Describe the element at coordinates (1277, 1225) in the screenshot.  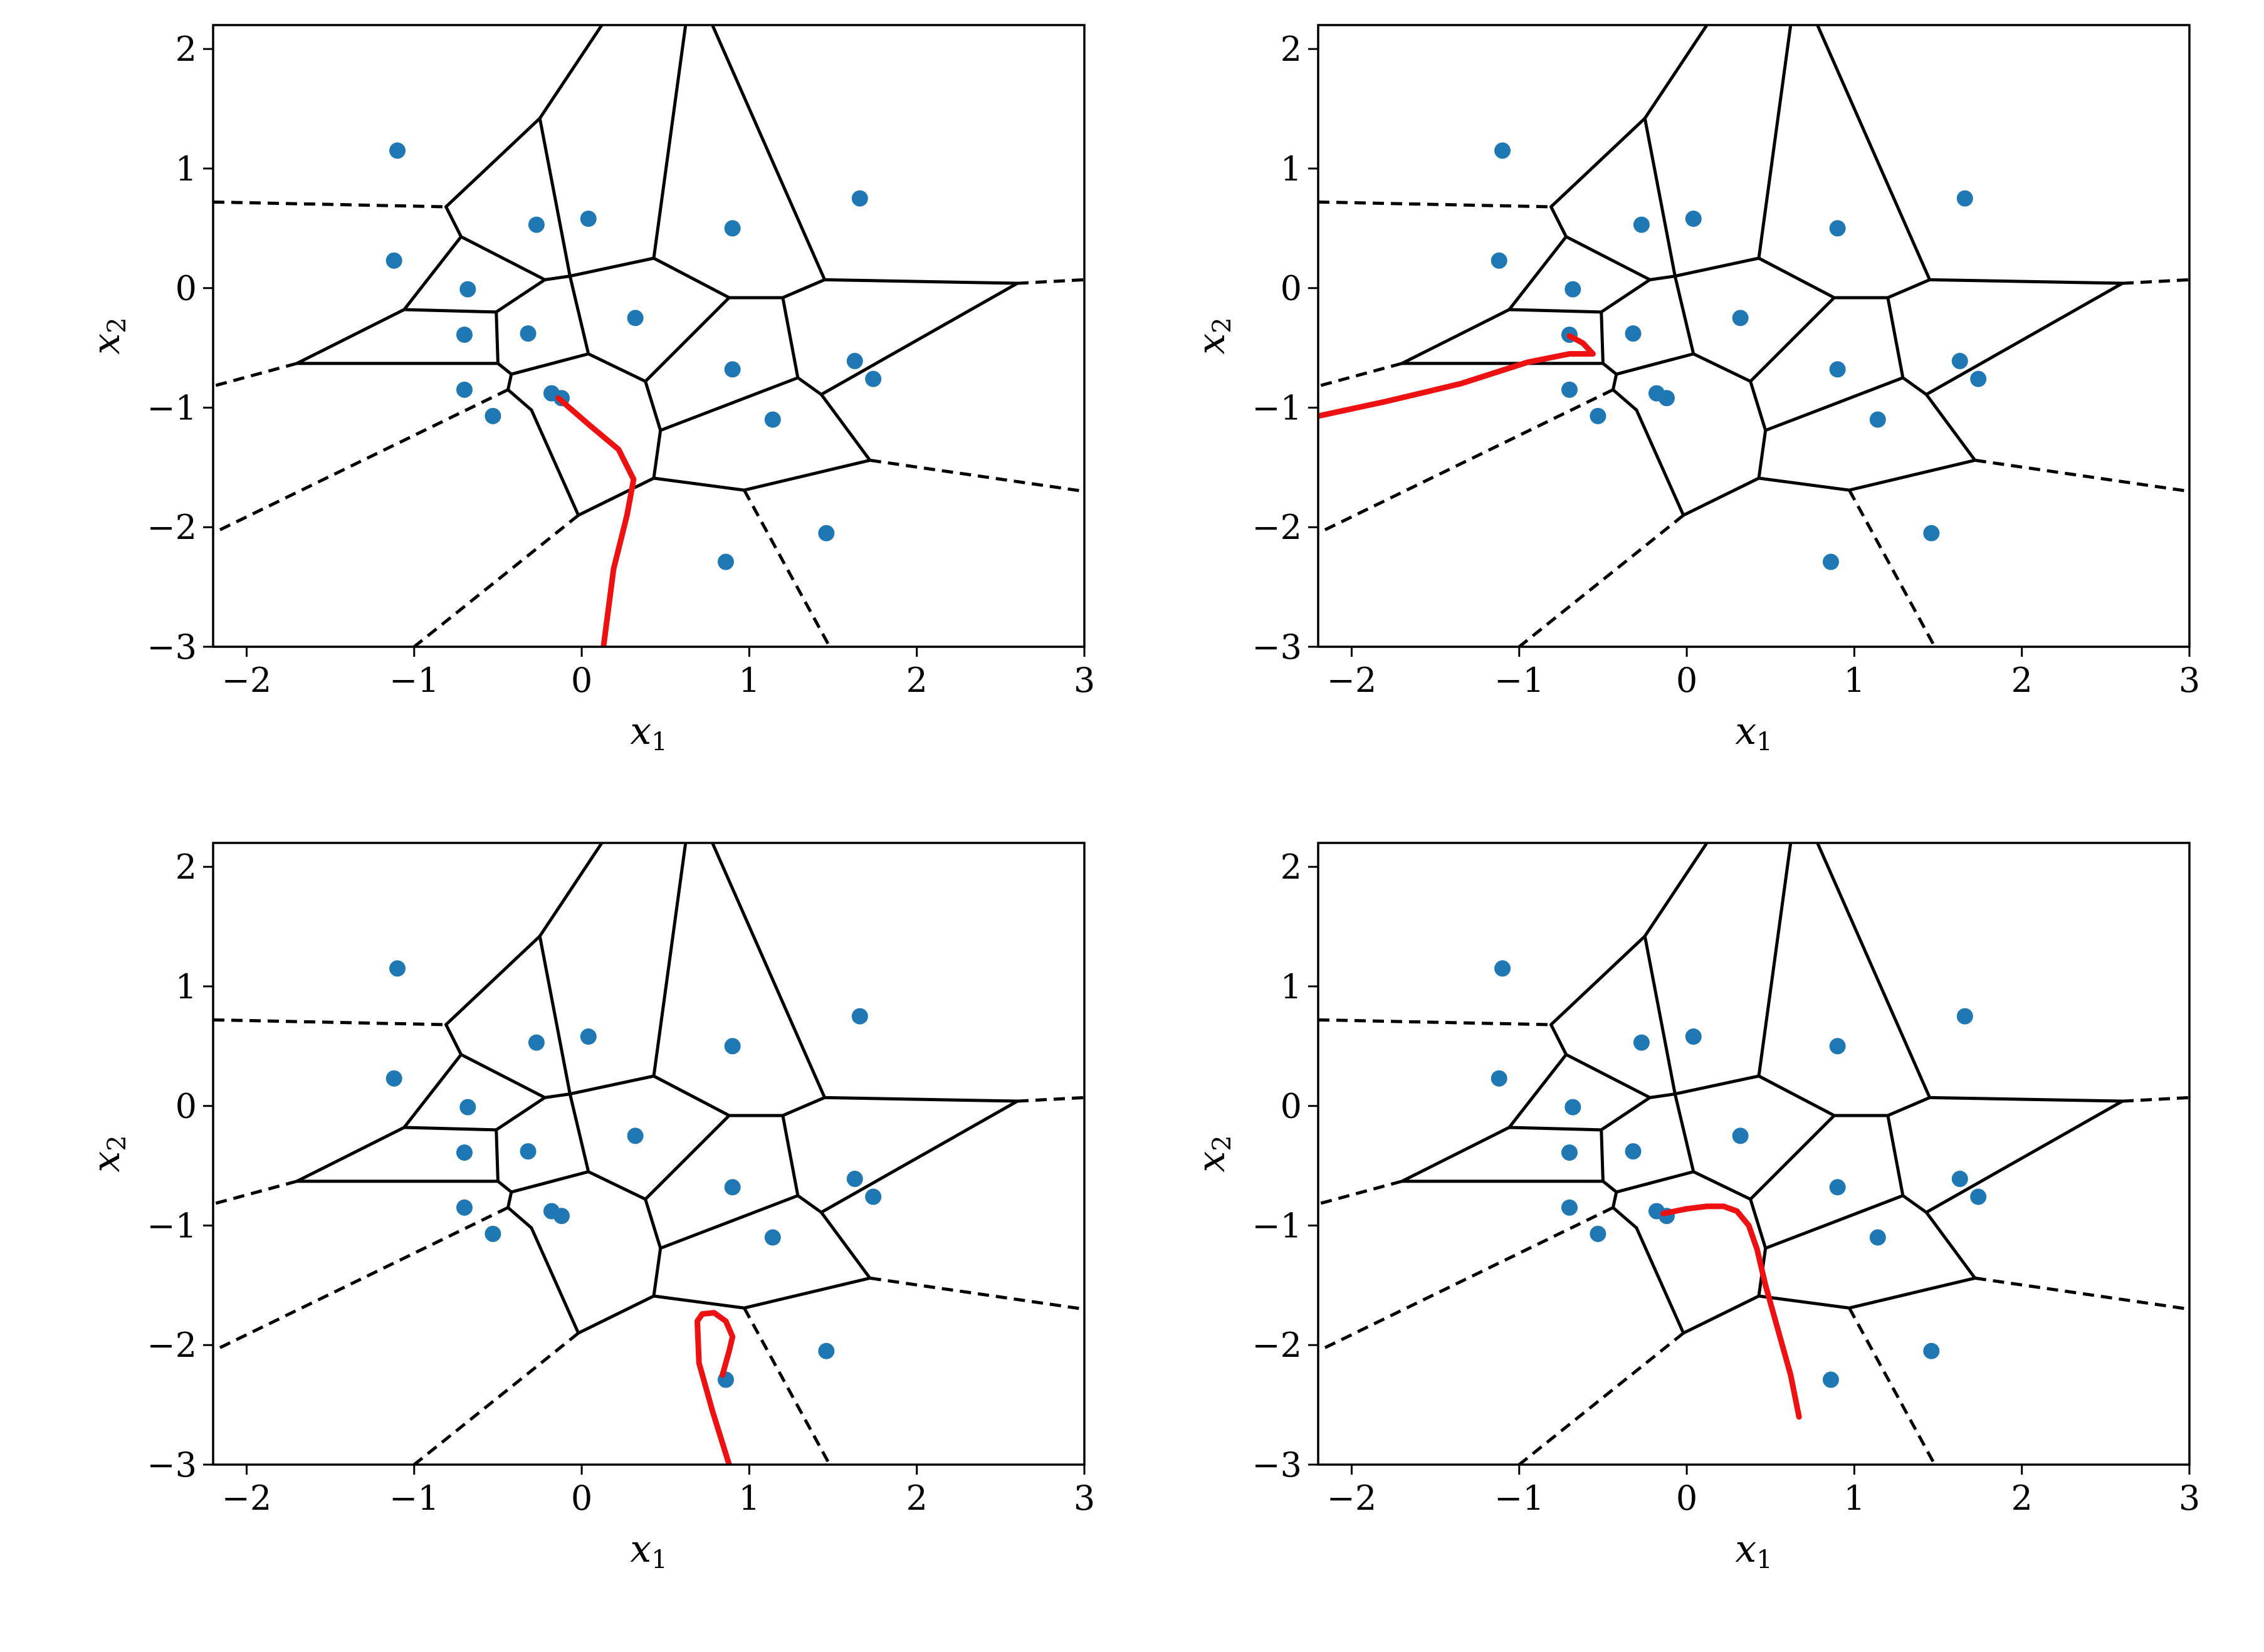
I see `y-tick-label: −1` at that location.